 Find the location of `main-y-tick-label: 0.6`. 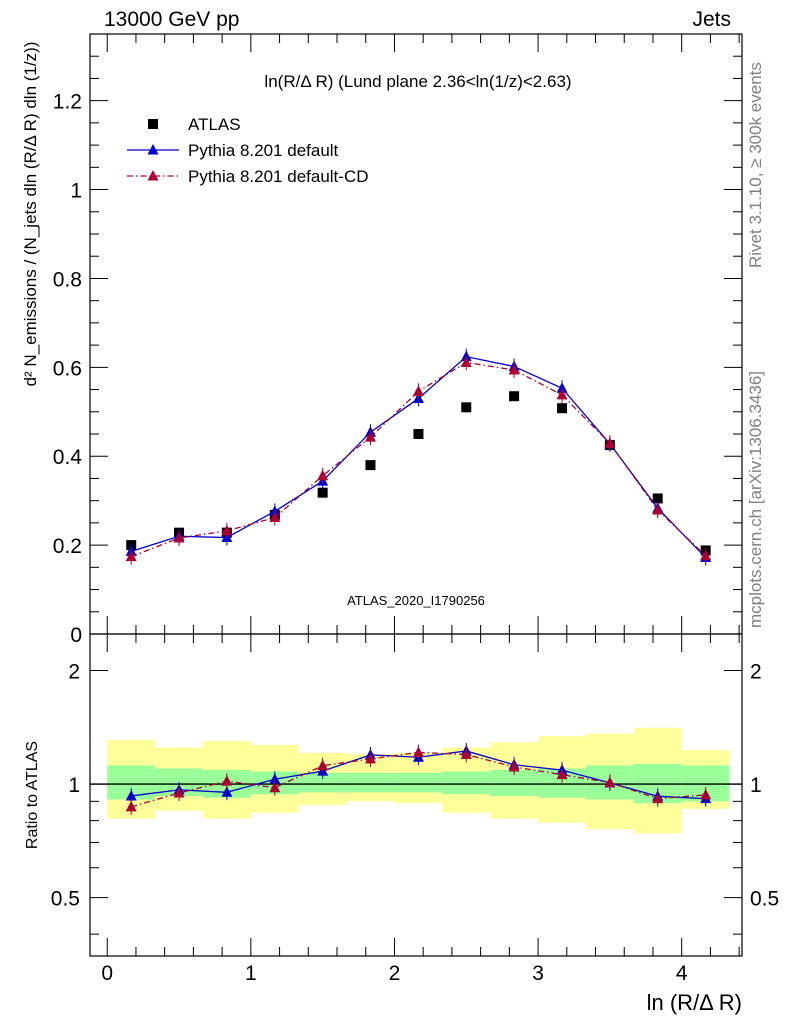

main-y-tick-label: 0.6 is located at coordinates (67, 368).